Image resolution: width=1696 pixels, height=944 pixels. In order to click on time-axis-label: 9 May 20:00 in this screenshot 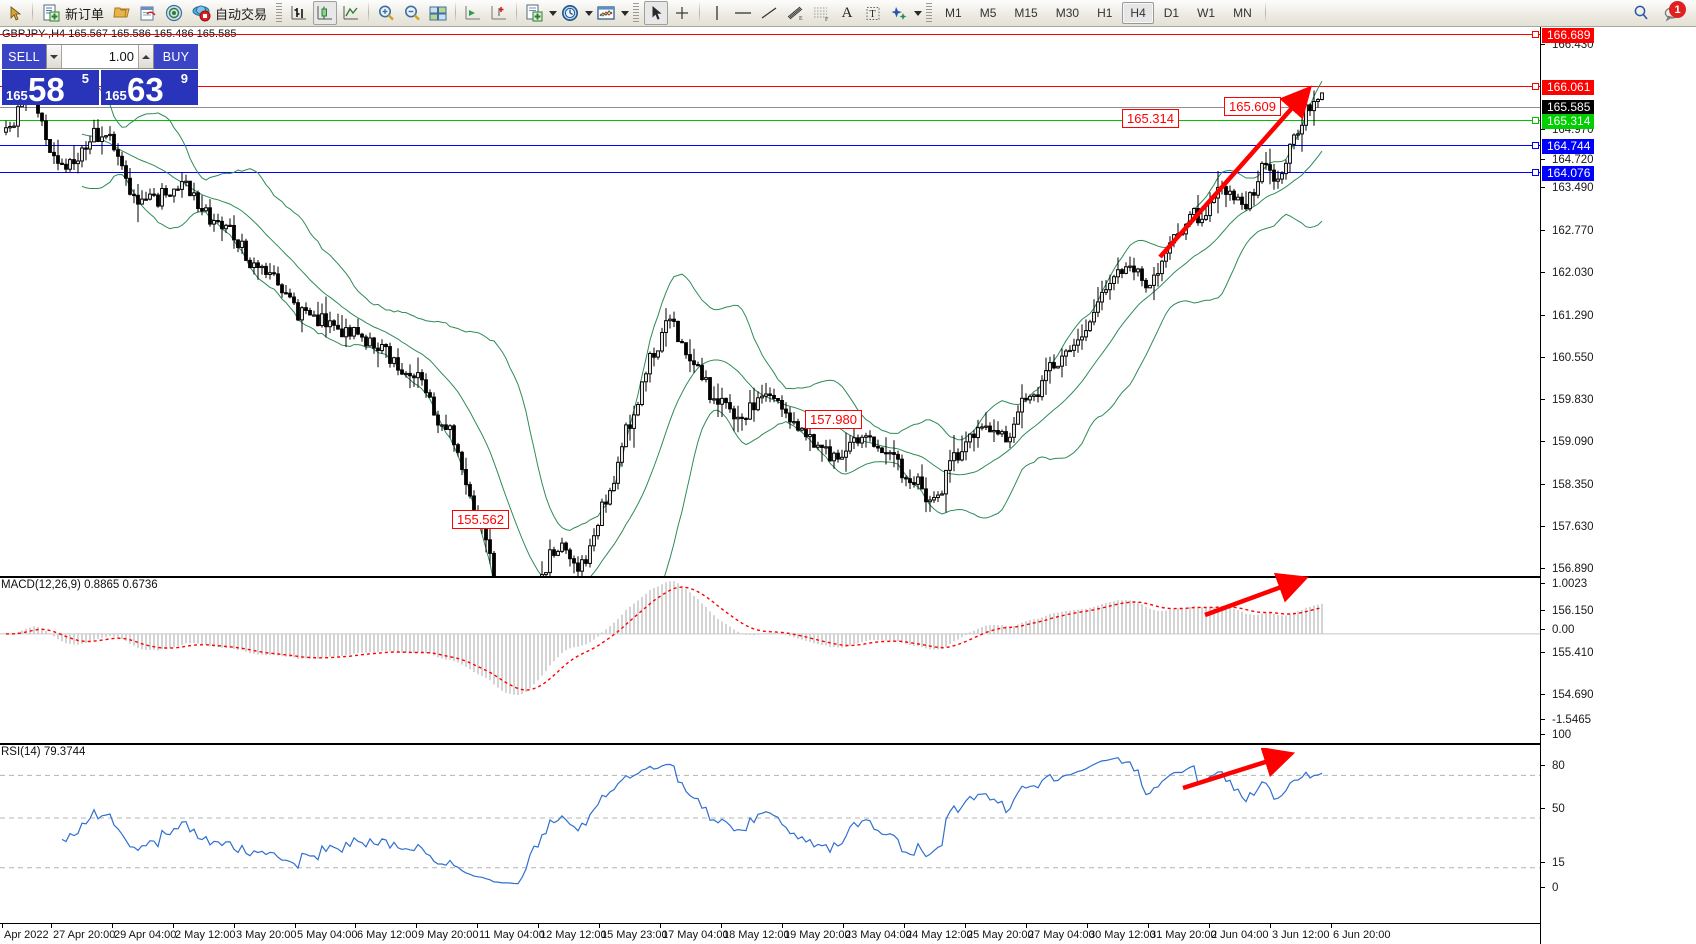, I will do `click(448, 935)`.